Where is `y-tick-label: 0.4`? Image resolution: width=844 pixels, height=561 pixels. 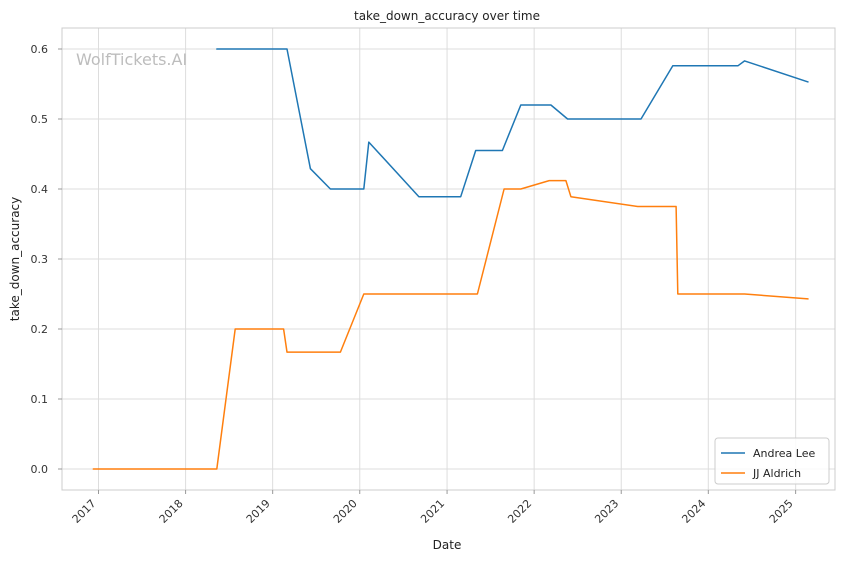
y-tick-label: 0.4 is located at coordinates (40, 189).